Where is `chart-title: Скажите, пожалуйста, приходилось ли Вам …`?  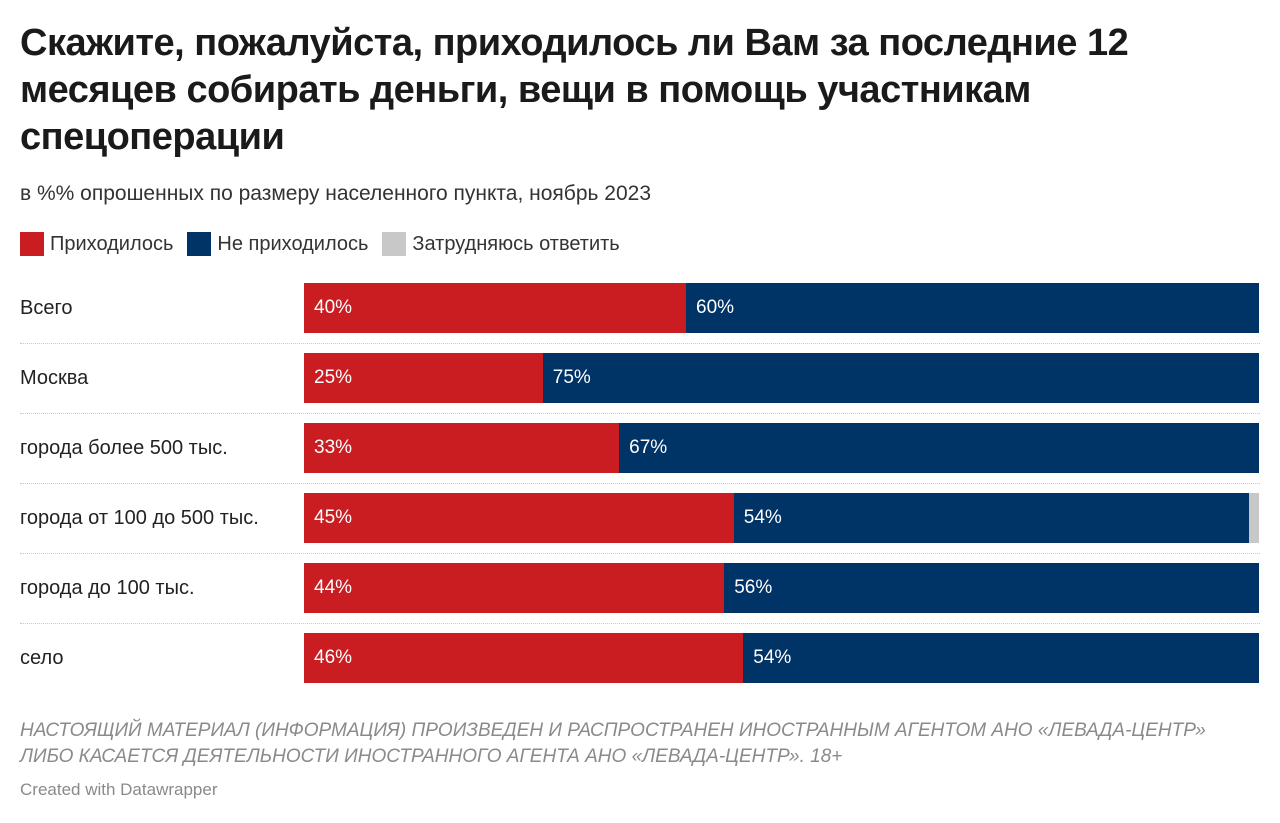 chart-title: Скажите, пожалуйста, приходилось ли Вам … is located at coordinates (574, 90).